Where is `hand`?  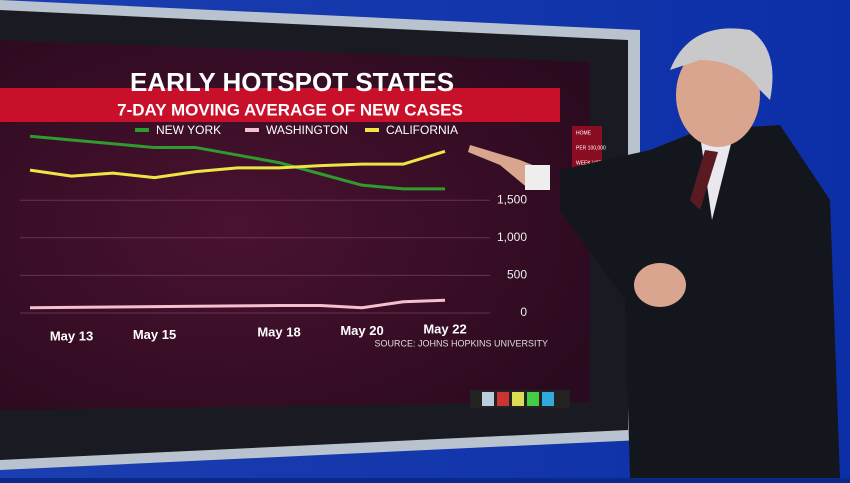
hand is located at coordinates (660, 285).